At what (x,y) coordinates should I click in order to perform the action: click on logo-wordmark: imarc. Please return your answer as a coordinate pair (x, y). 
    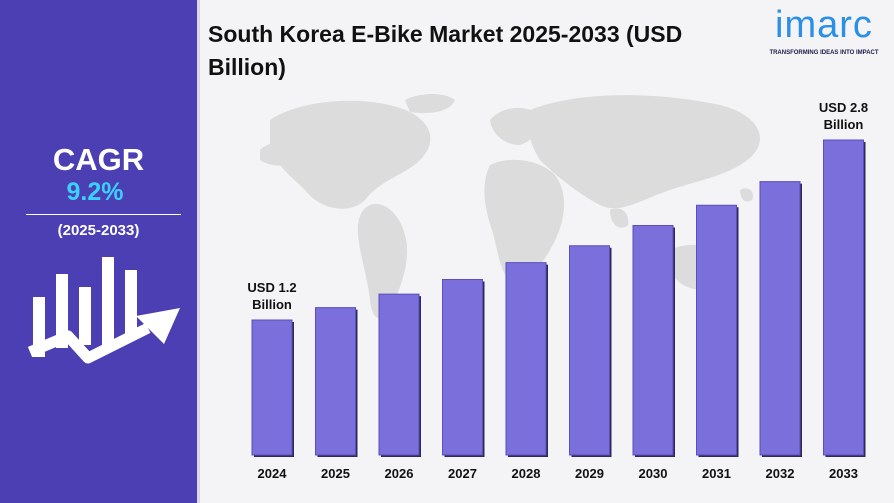
    Looking at the image, I should click on (824, 25).